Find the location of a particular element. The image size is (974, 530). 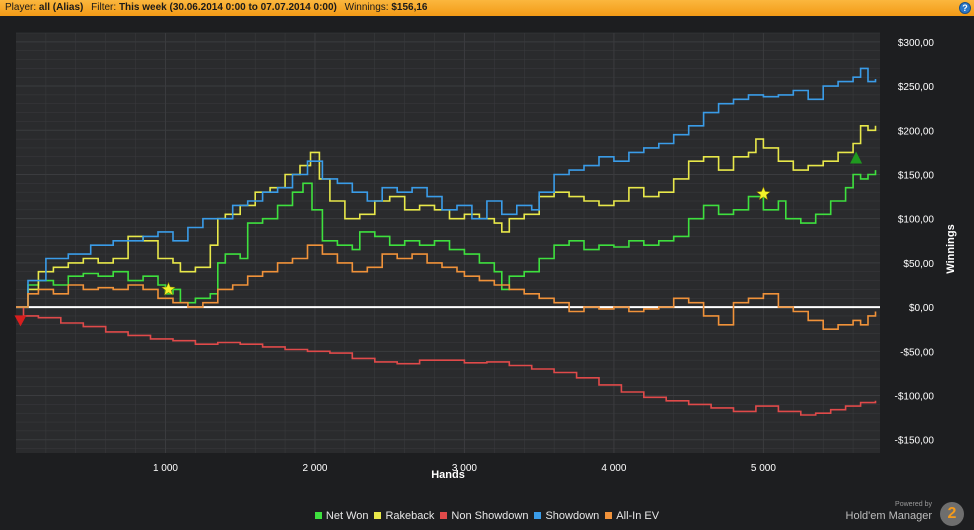

x-tick-label: 4 000 is located at coordinates (613, 468).